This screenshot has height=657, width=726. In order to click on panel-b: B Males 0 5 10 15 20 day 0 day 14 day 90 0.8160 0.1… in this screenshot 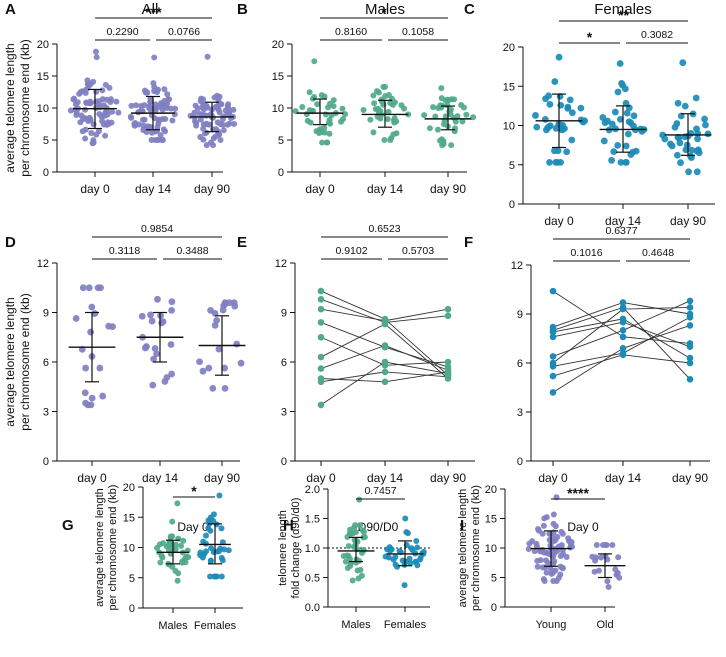, I will do `click(357, 98)`.